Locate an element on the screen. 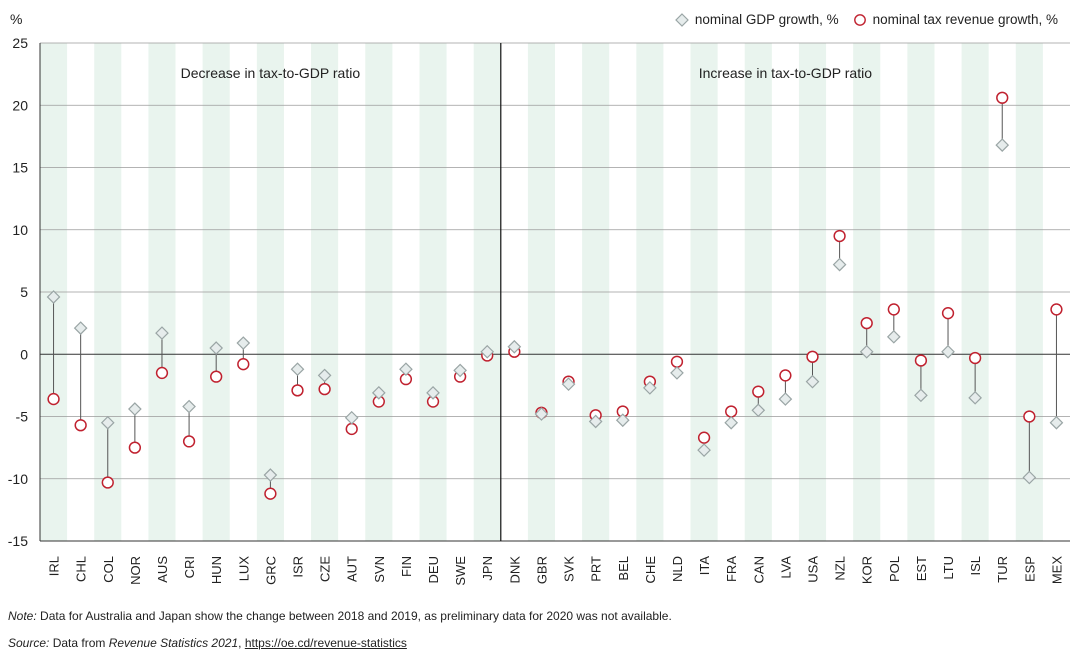  gdp-point-isr is located at coordinates (297, 369).